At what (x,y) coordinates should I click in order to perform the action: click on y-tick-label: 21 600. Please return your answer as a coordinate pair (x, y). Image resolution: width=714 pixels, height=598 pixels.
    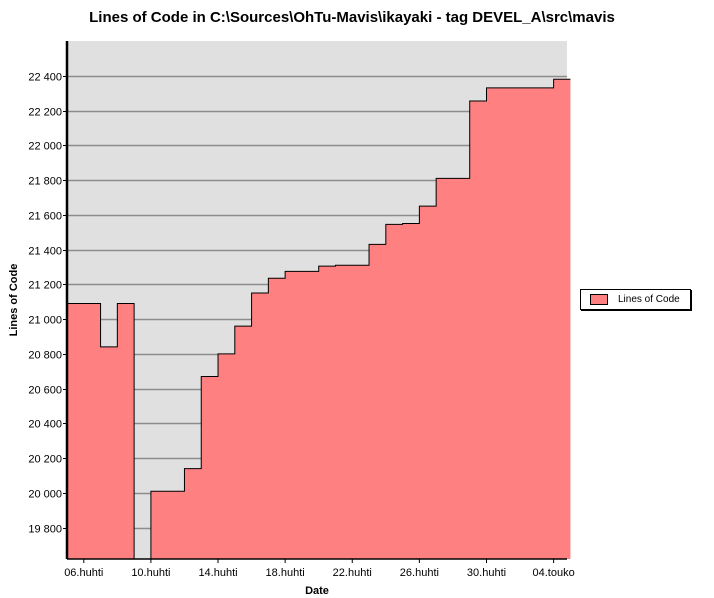
    Looking at the image, I should click on (45, 217).